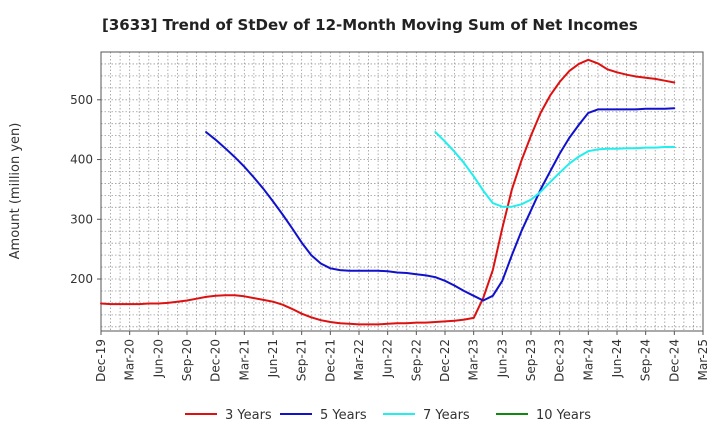 The image size is (720, 440). What do you see at coordinates (646, 360) in the screenshot?
I see `x-tick-label: Sep-24` at bounding box center [646, 360].